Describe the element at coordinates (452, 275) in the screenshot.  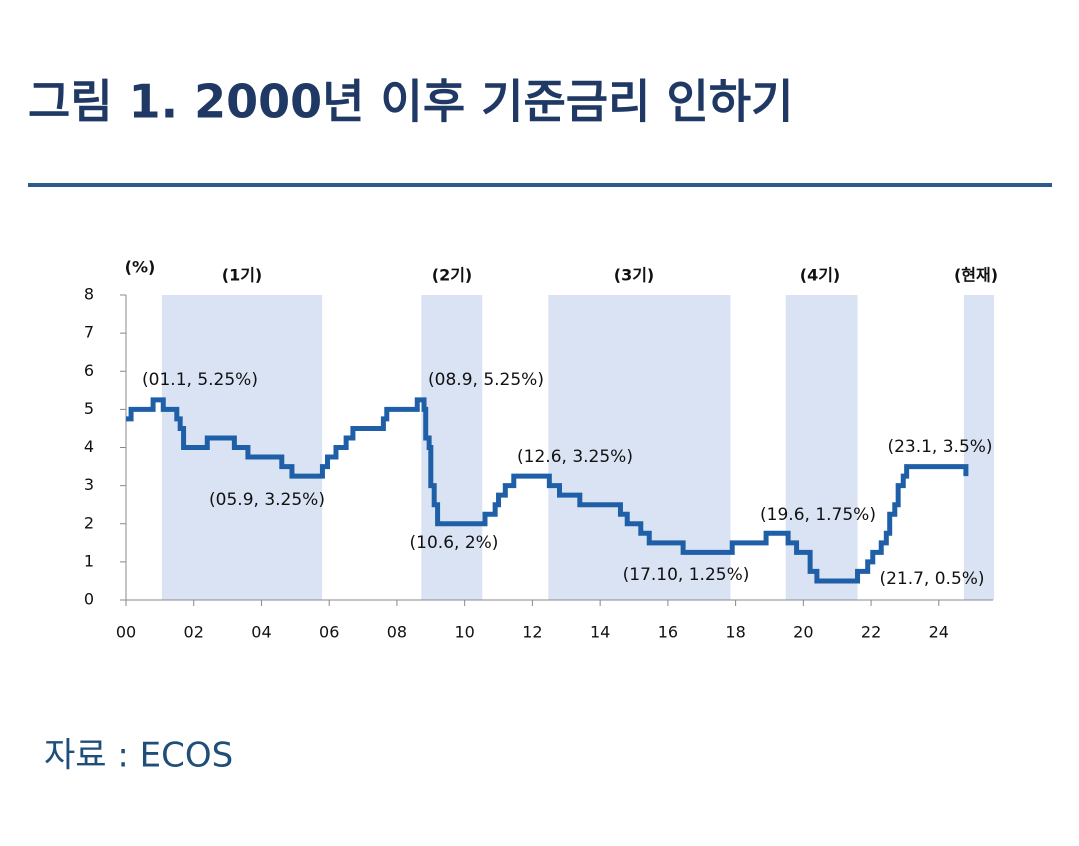
I see `period-label: (2기)` at that location.